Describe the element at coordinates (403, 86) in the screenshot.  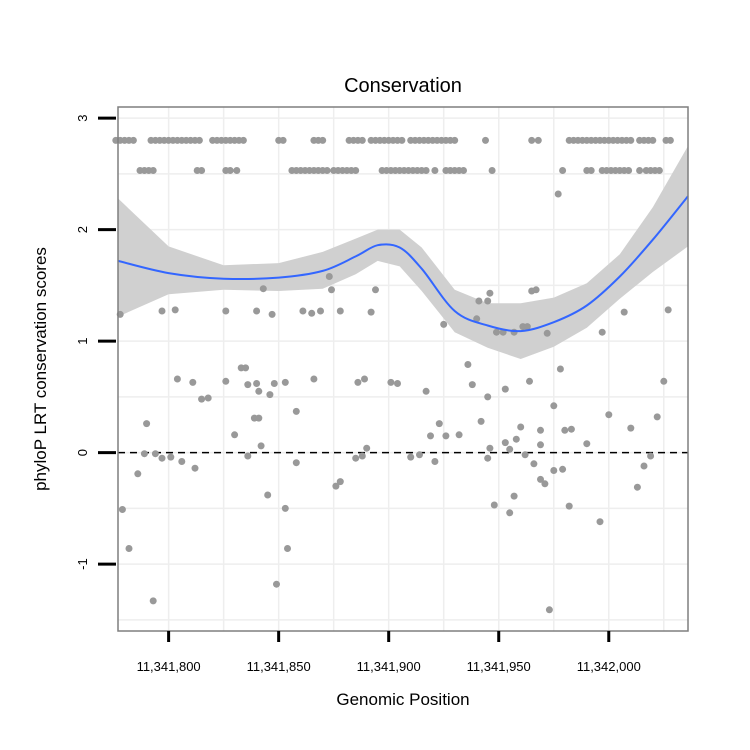
I see `chart-title: Conservation` at that location.